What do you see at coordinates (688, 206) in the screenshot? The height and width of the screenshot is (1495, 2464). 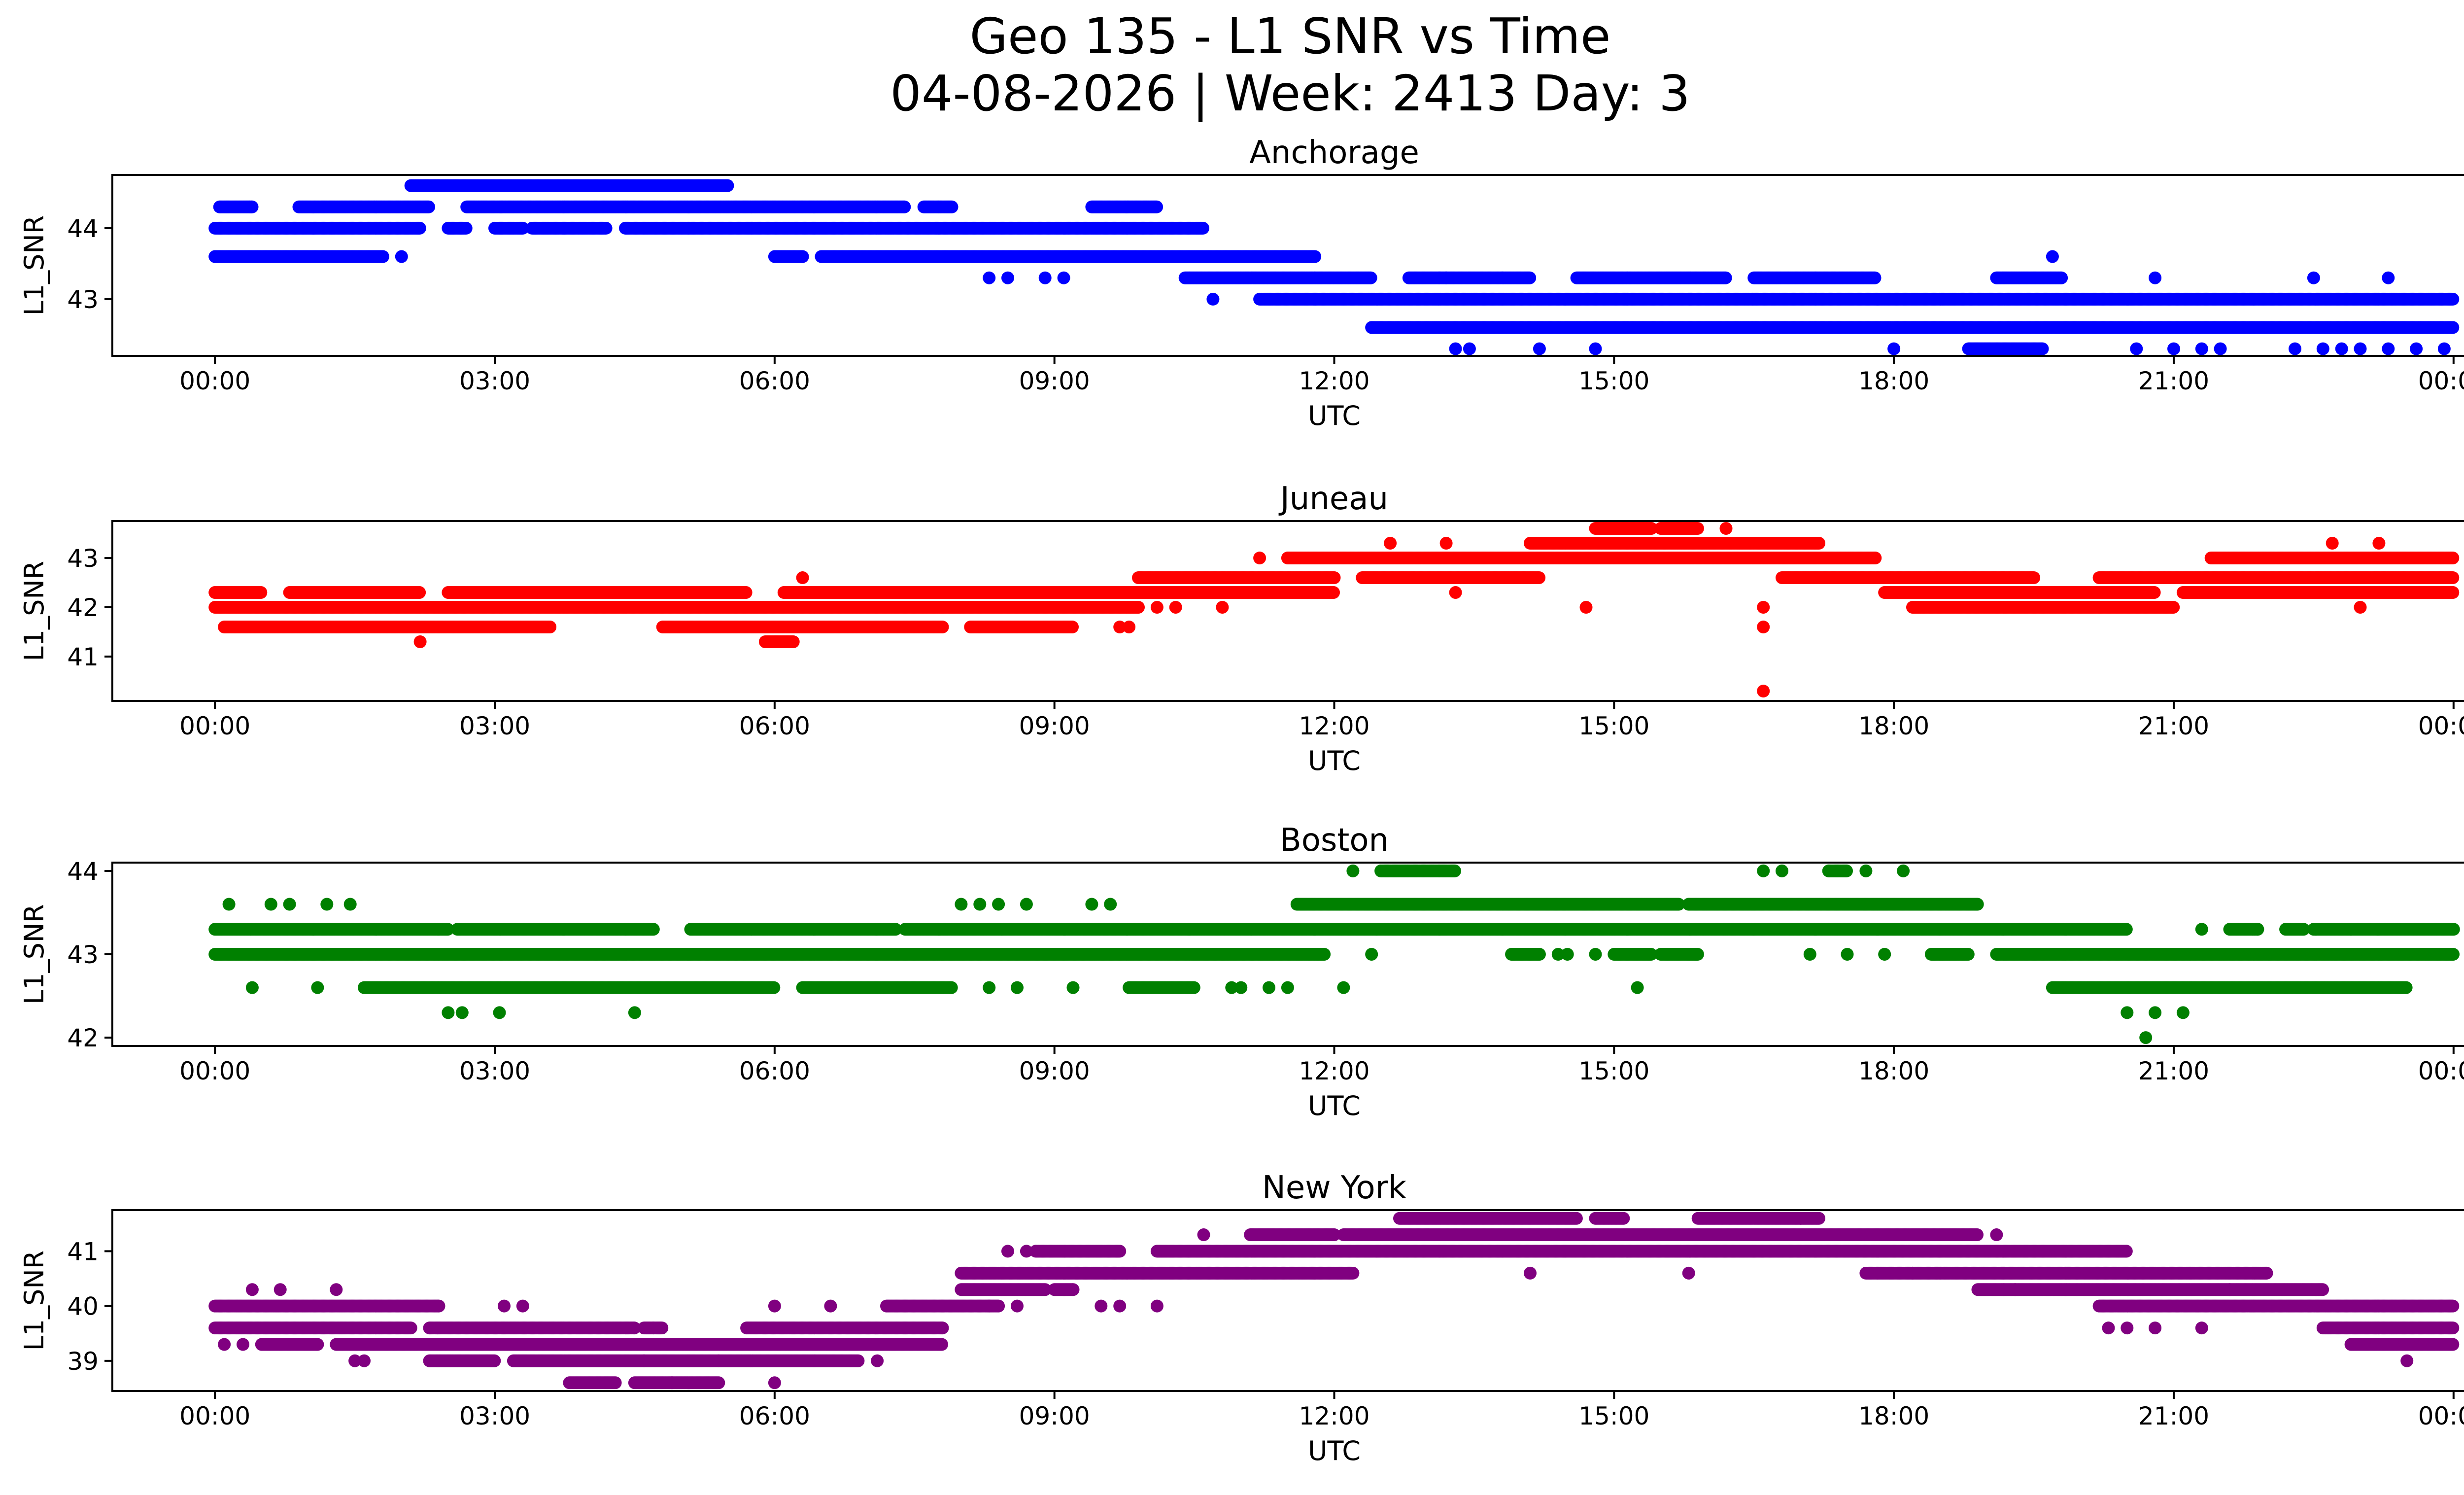 I see `snr-level-44.3` at bounding box center [688, 206].